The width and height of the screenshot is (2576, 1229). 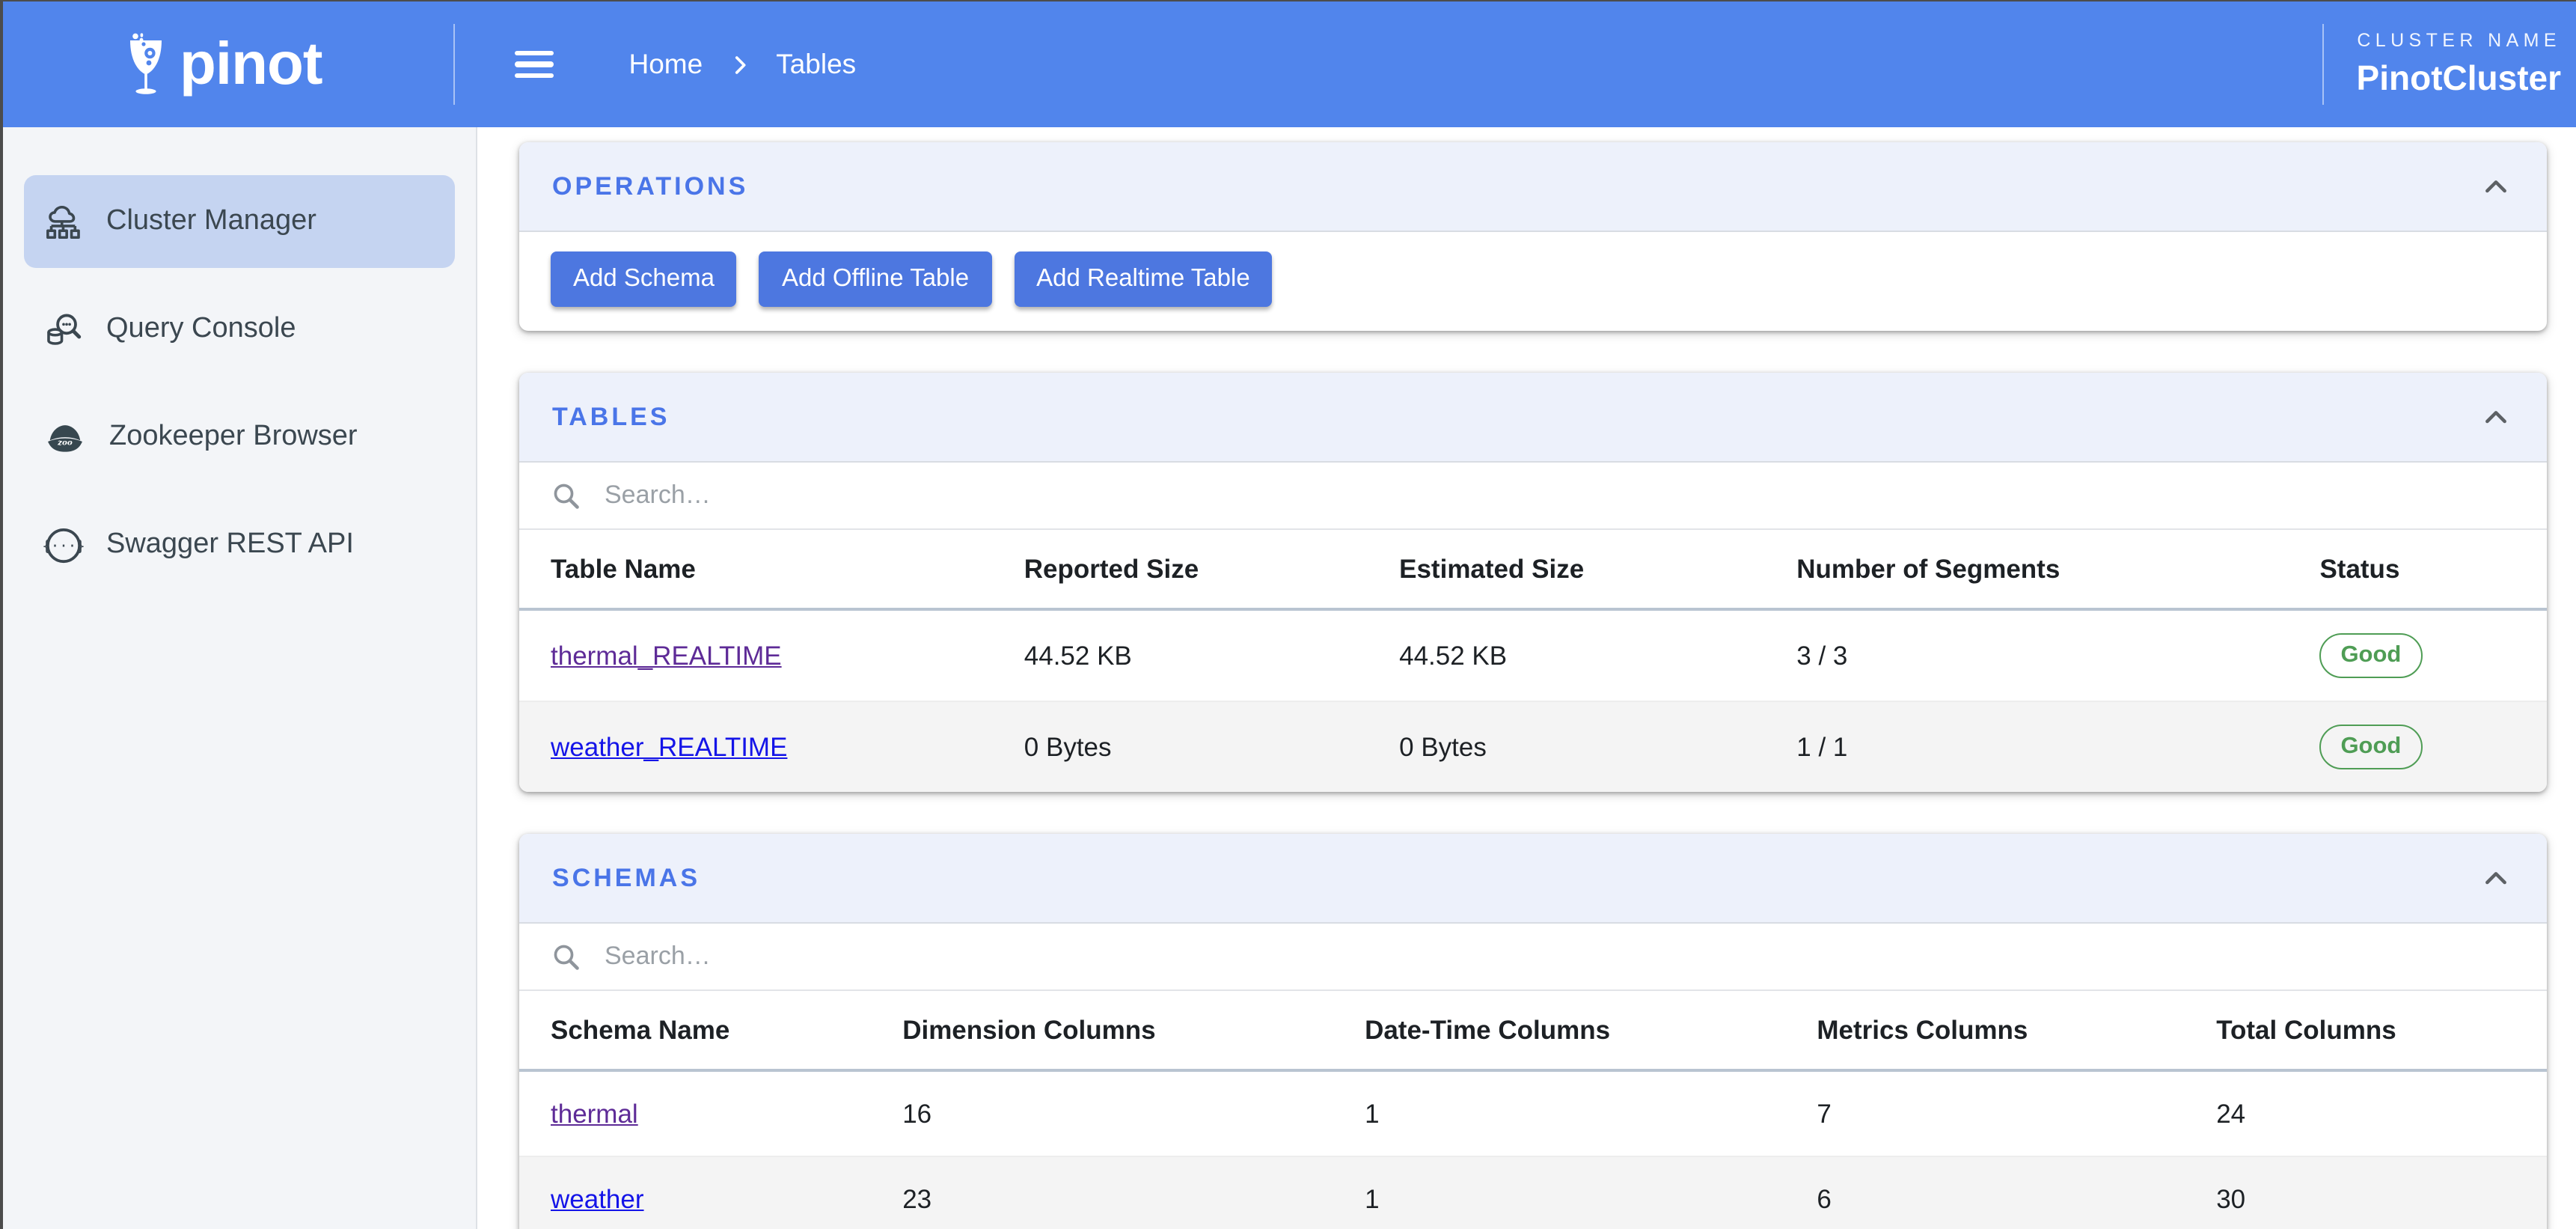 What do you see at coordinates (2058, 746) in the screenshot?
I see `cell-segments: 1 / 1` at bounding box center [2058, 746].